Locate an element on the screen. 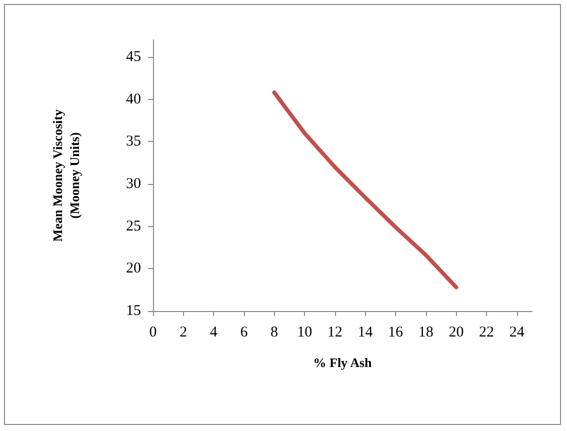 Image resolution: width=567 pixels, height=431 pixels. x-tick-label: 20 is located at coordinates (456, 332).